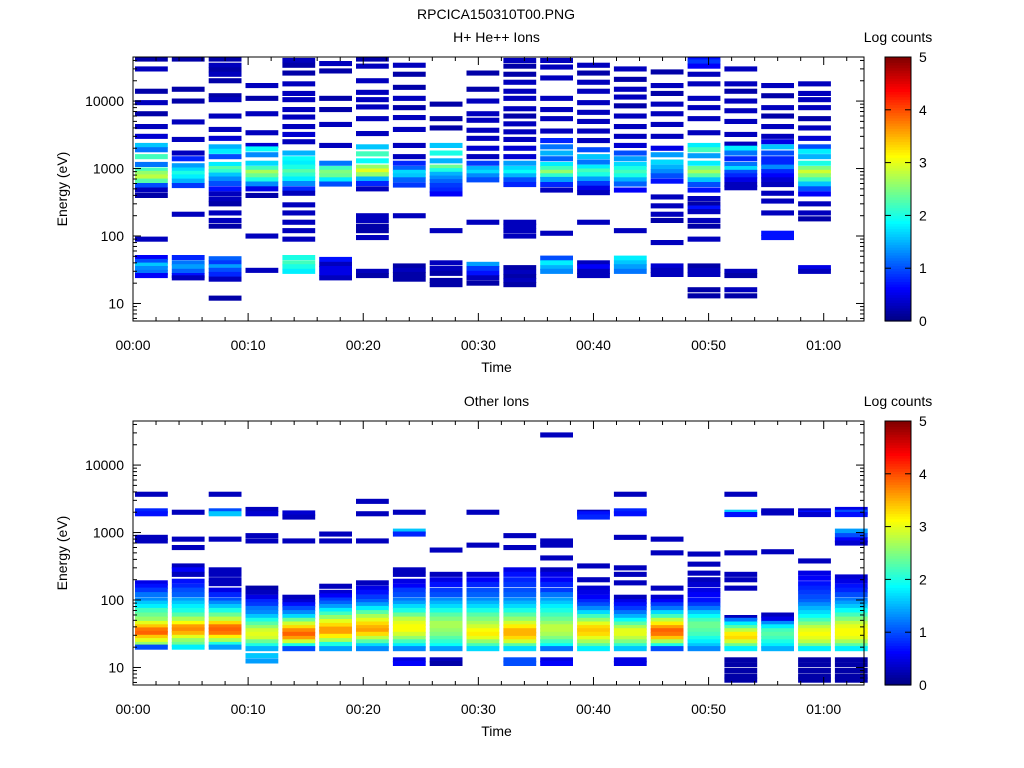 This screenshot has height=768, width=1024. I want to click on colorbar-tick-label: 4, so click(923, 474).